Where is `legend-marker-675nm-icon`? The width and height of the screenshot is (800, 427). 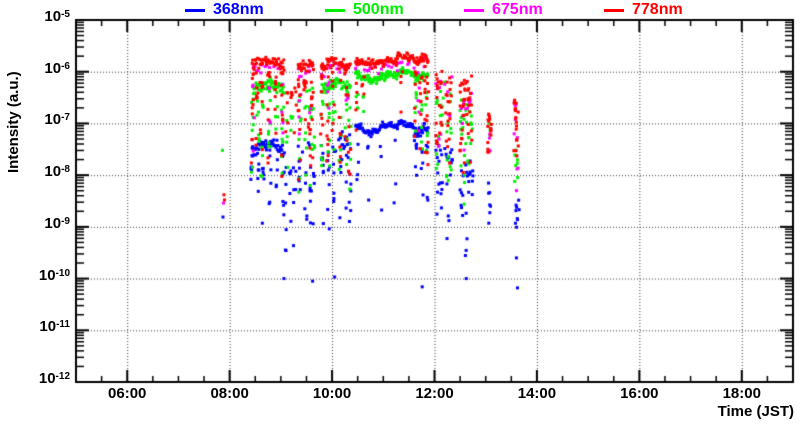 legend-marker-675nm-icon is located at coordinates (474, 10).